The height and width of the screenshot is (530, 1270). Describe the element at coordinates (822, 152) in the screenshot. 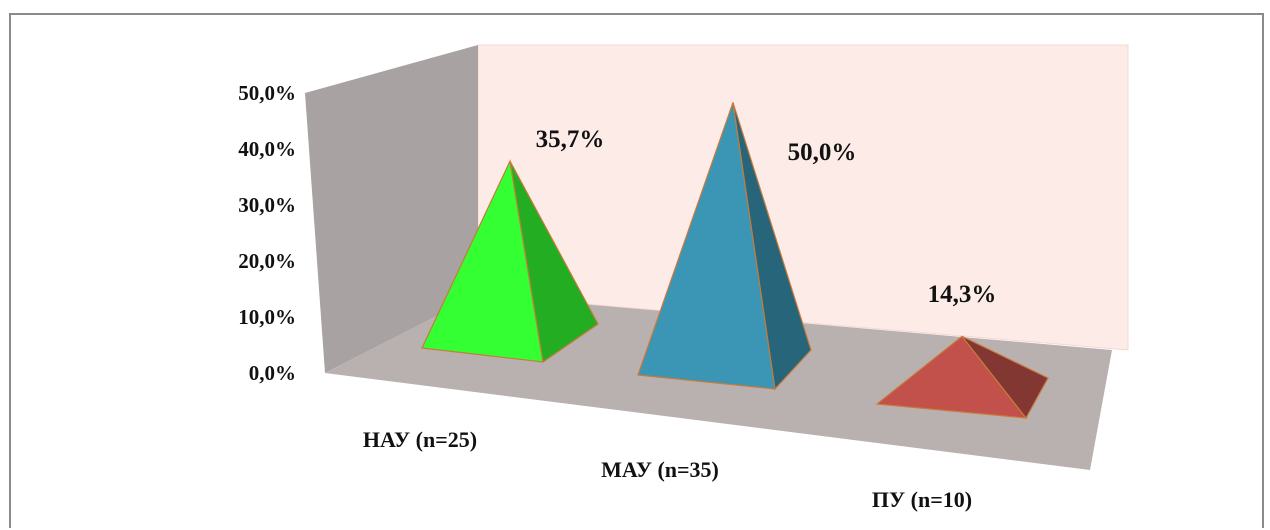

I see `data-label: 50,0%` at that location.